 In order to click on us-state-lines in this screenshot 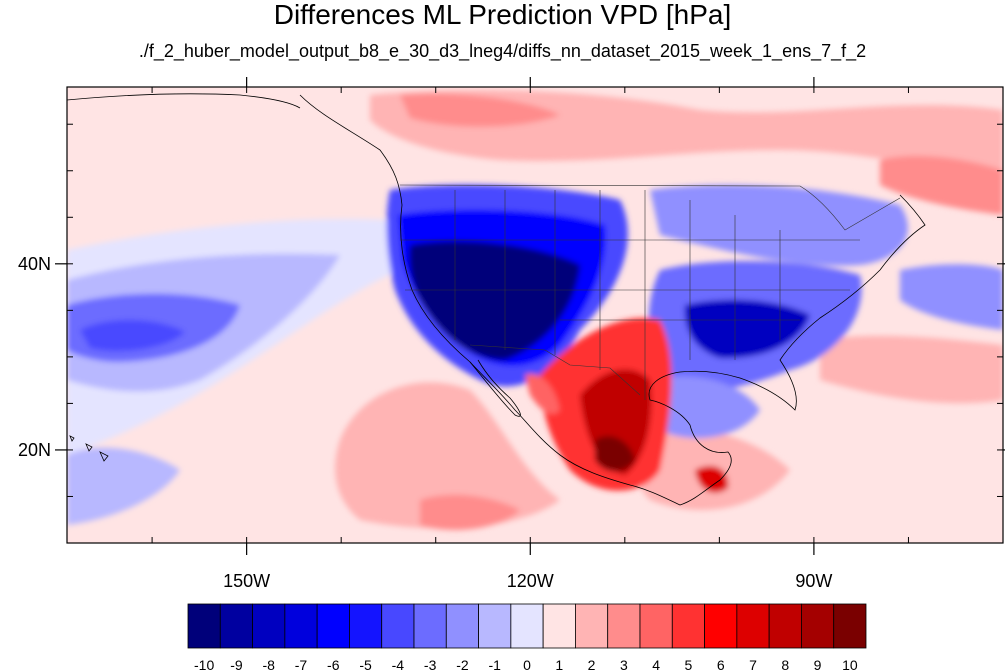, I will do `click(630, 295)`.